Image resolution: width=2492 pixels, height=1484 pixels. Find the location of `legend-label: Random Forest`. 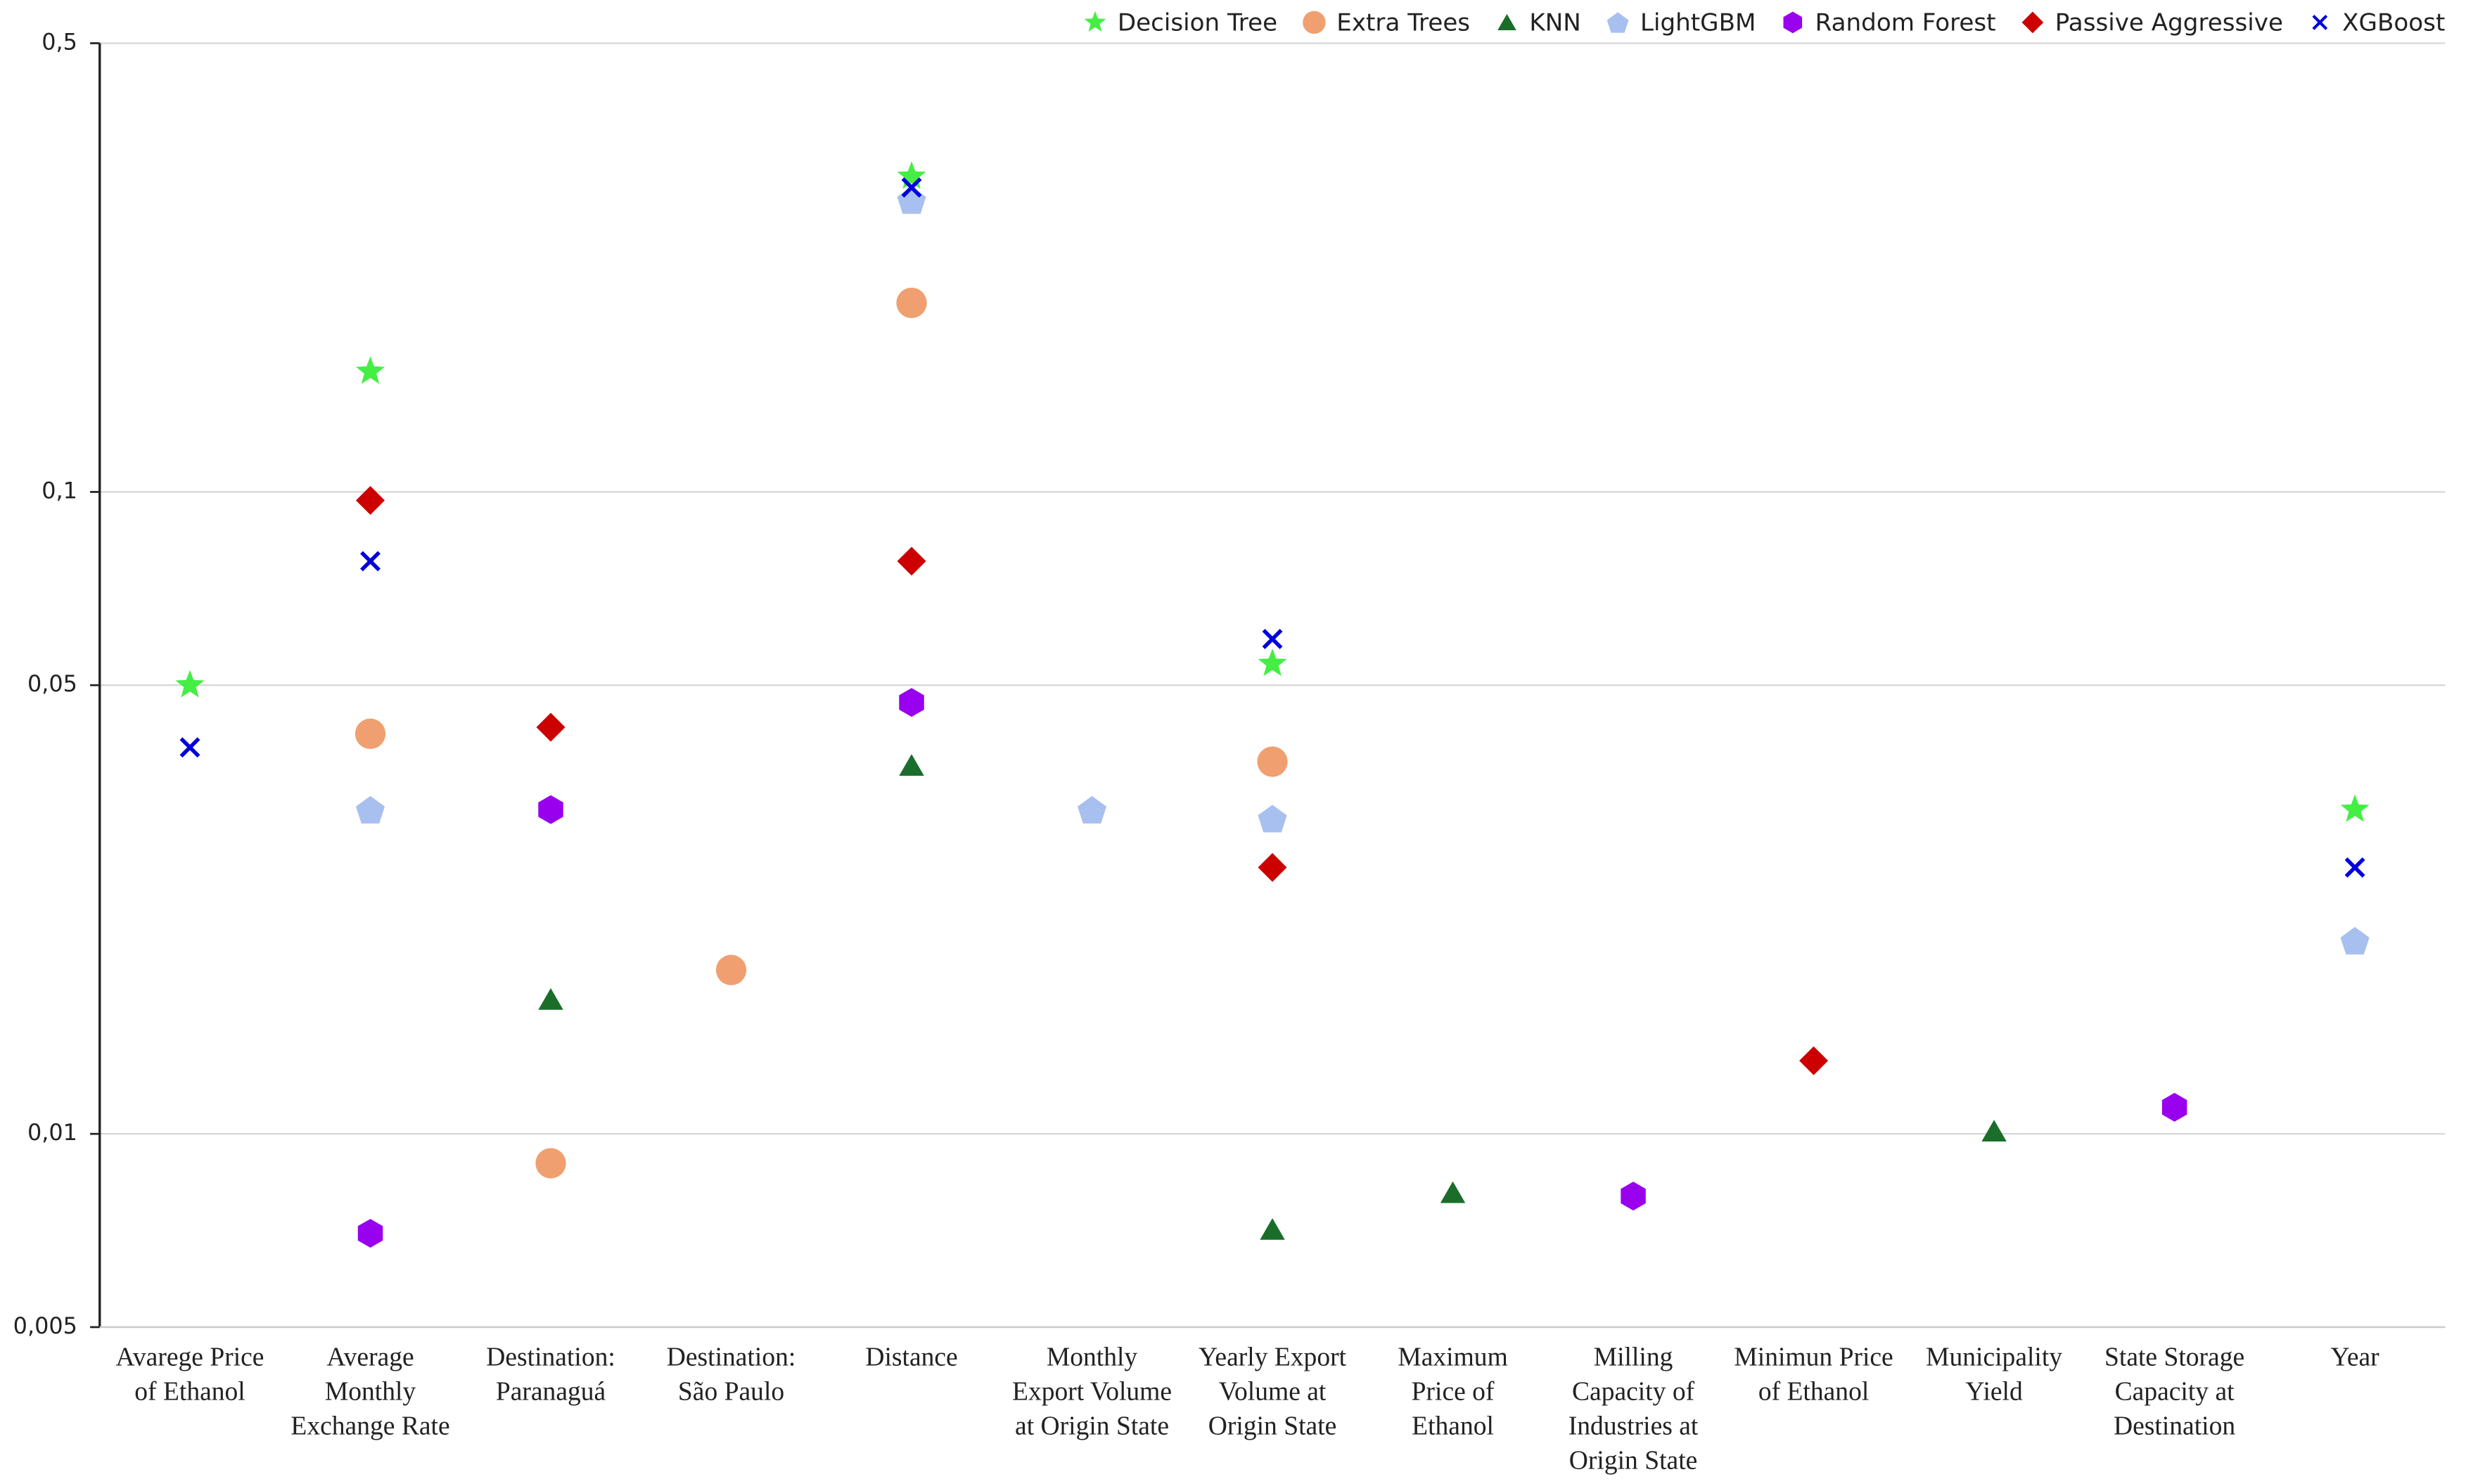

legend-label: Random Forest is located at coordinates (1906, 23).